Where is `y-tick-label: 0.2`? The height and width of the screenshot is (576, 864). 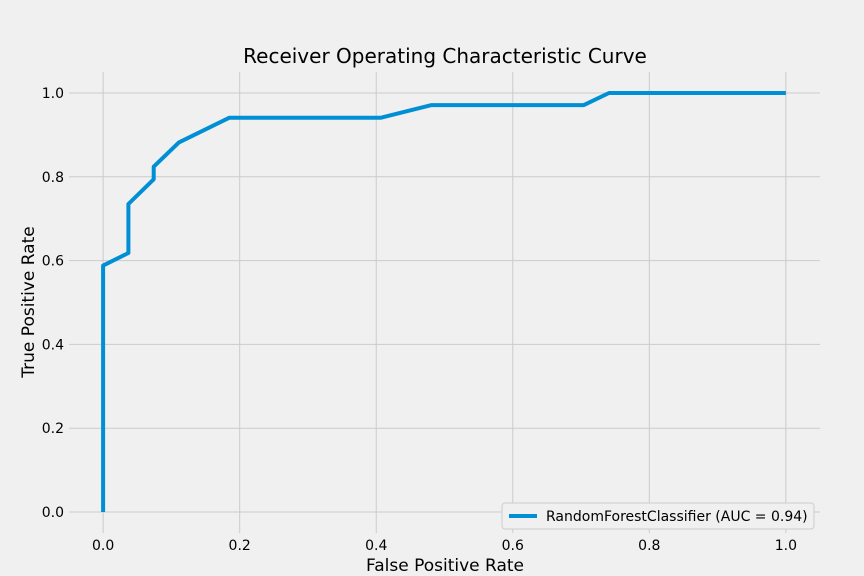
y-tick-label: 0.2 is located at coordinates (53, 429).